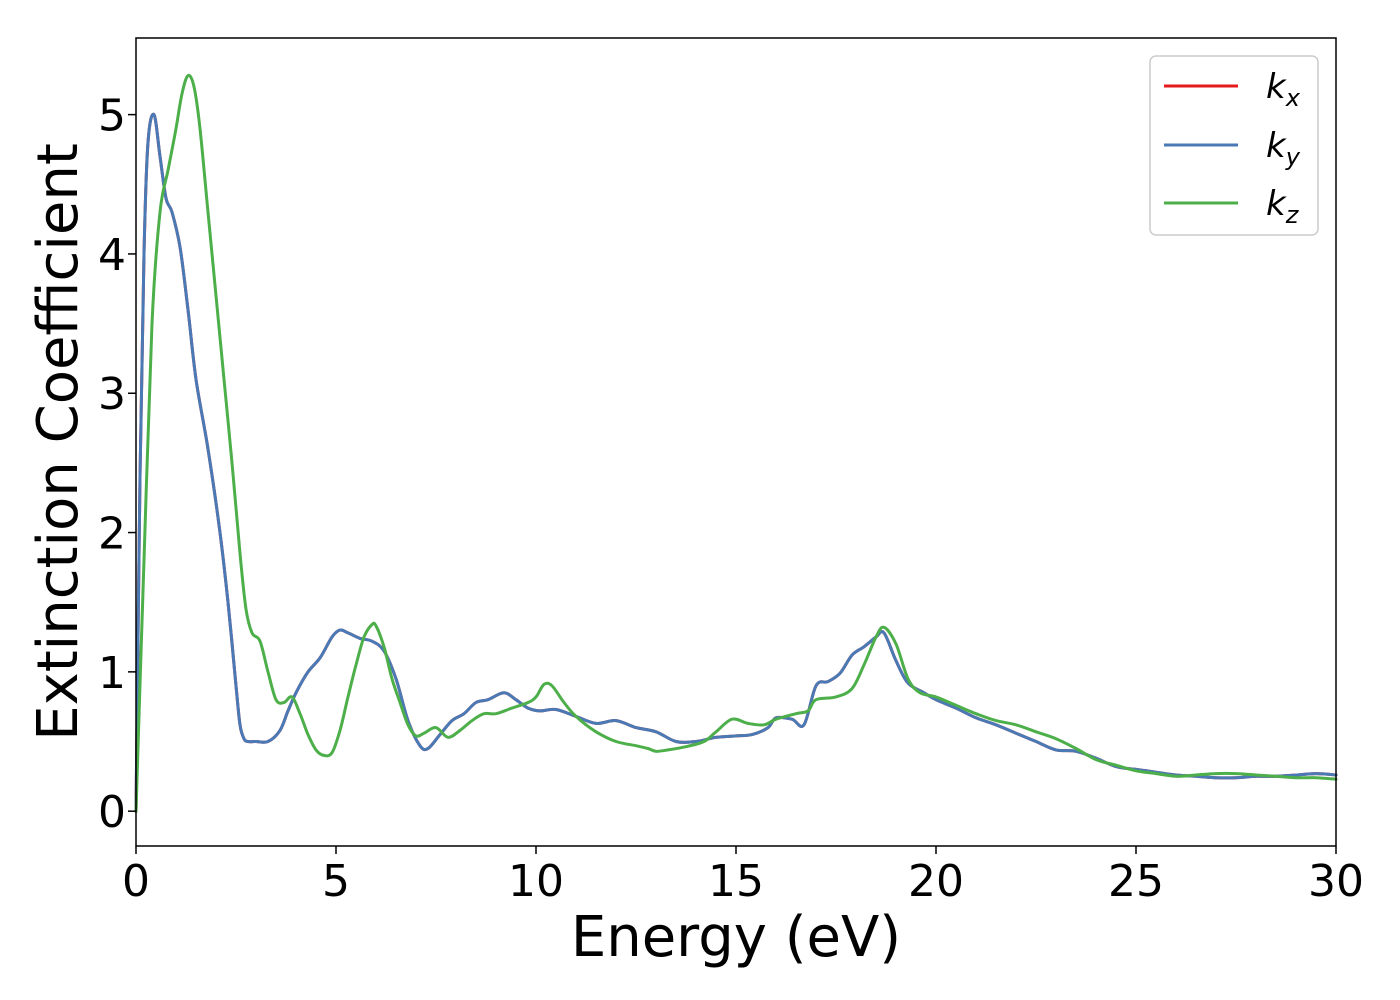  What do you see at coordinates (1136, 881) in the screenshot?
I see `x-tick-label: 25` at bounding box center [1136, 881].